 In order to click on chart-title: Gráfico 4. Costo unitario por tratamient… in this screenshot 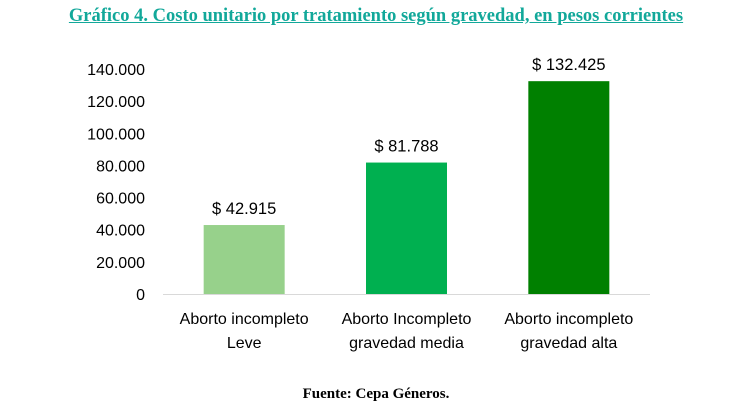, I will do `click(376, 16)`.